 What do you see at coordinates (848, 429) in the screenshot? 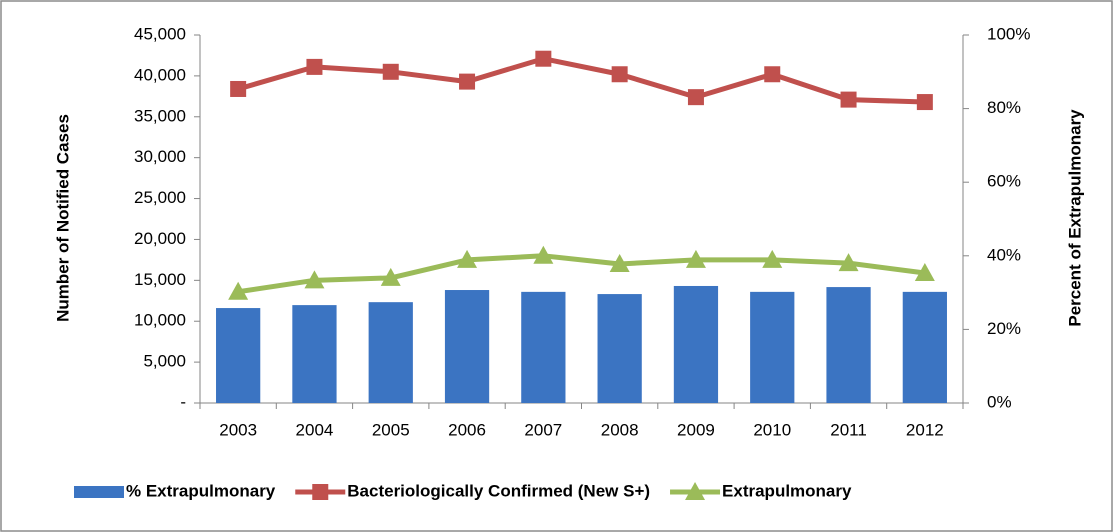
I see `x-tick-label: 2011` at bounding box center [848, 429].